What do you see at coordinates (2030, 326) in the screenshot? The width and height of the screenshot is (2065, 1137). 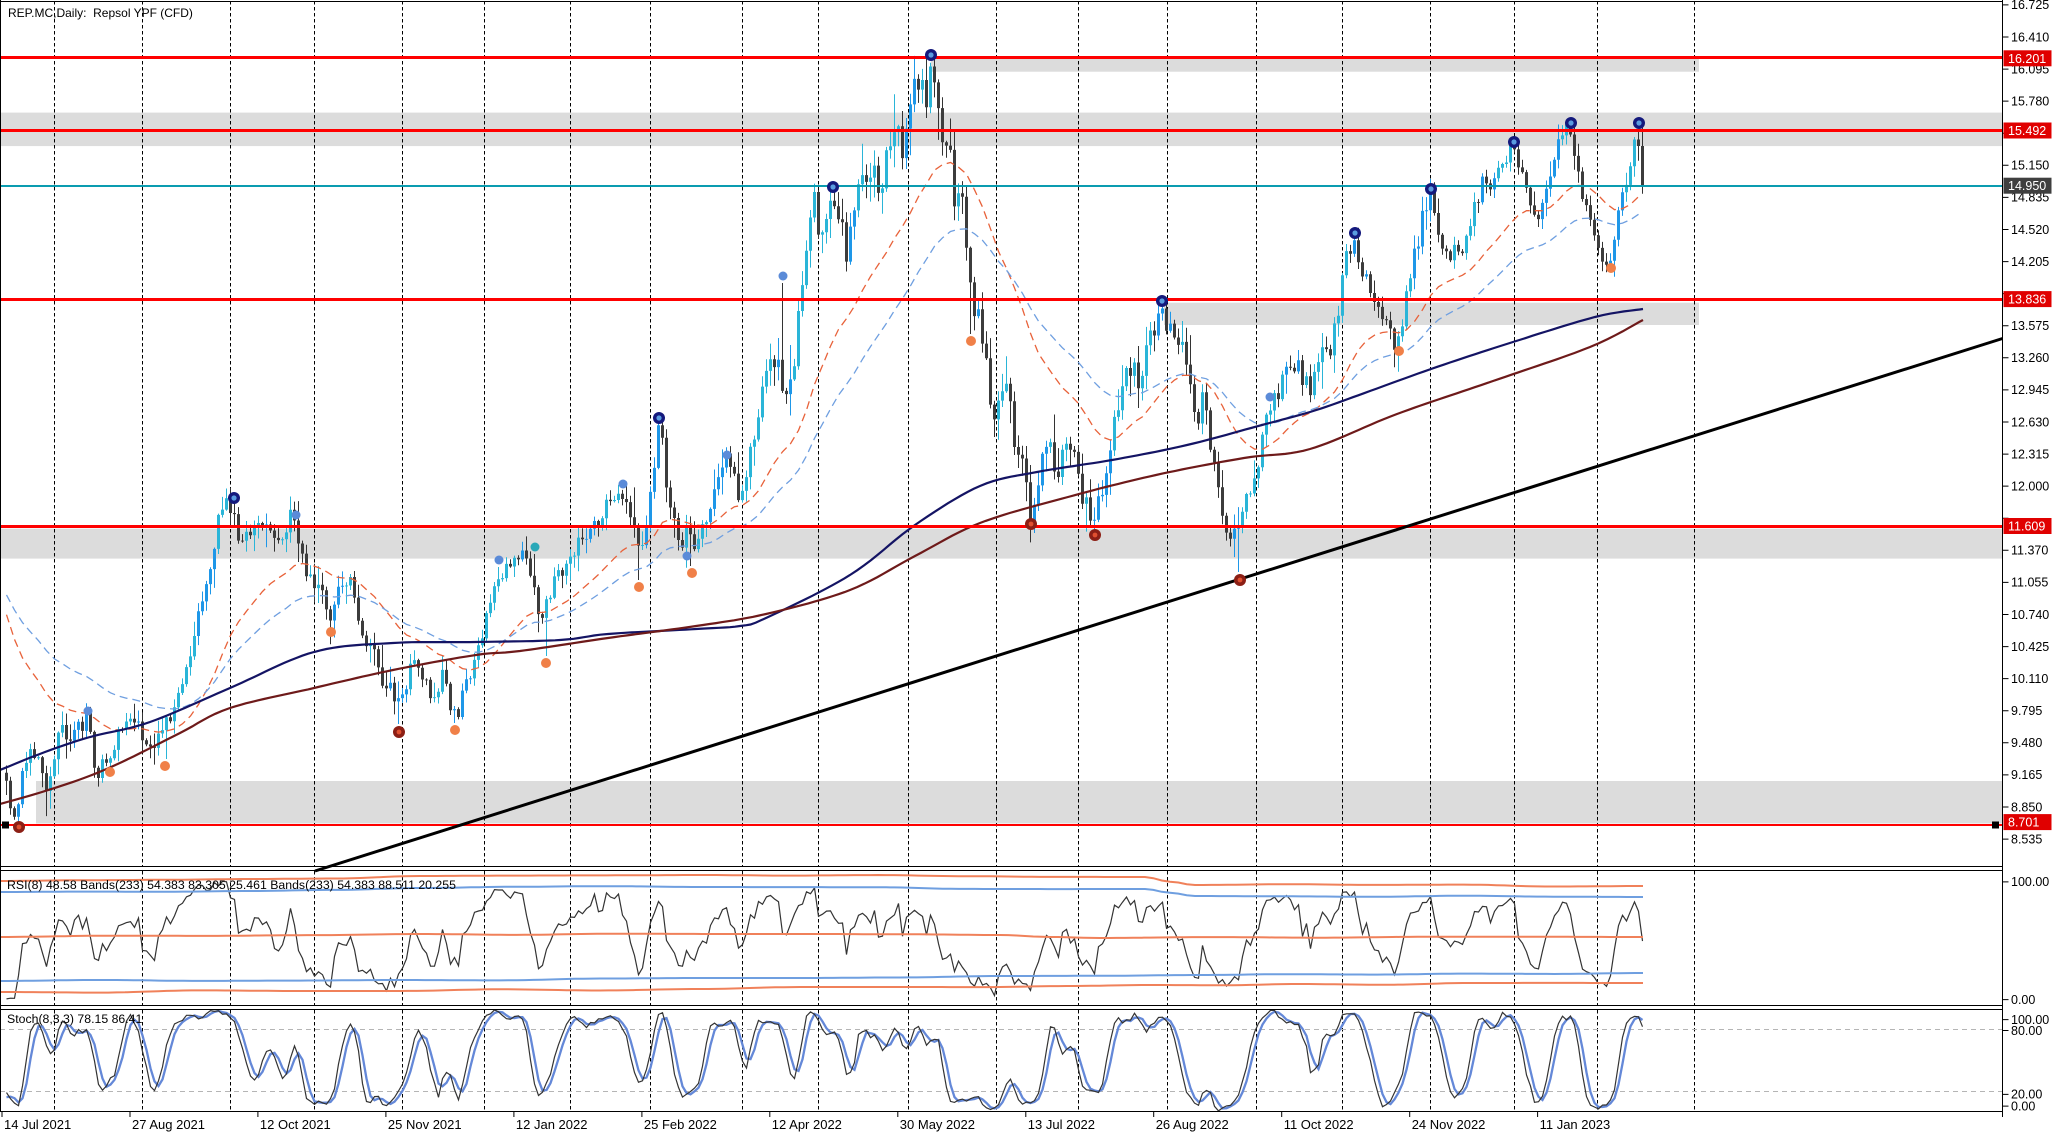 I see `svg-text: 13.575` at bounding box center [2030, 326].